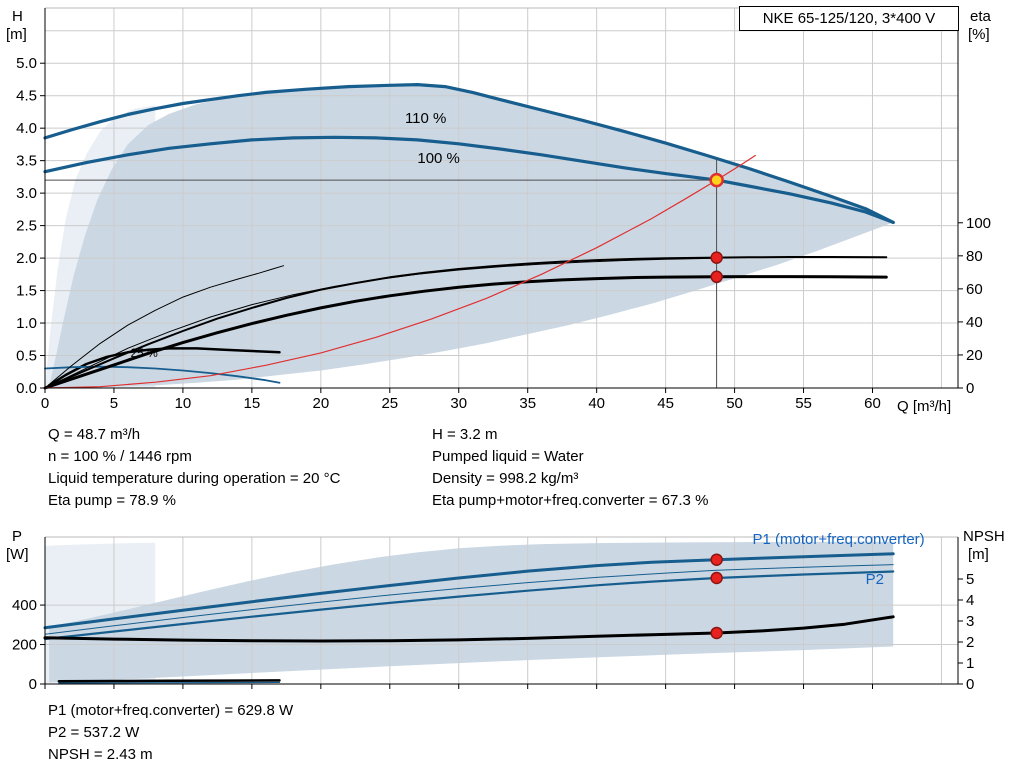 Image resolution: width=1024 pixels, height=781 pixels. Describe the element at coordinates (26, 388) in the screenshot. I see `y-left-tick-label: 0.0` at that location.